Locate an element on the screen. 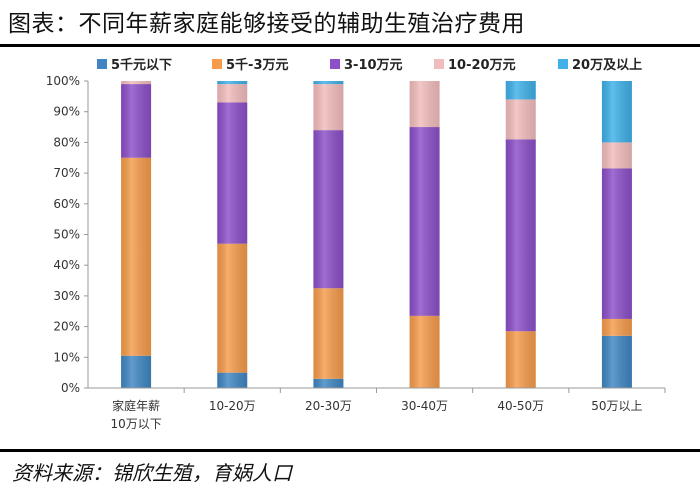 The image size is (700, 492). y-tick-label-6: 60% is located at coordinates (66, 204).